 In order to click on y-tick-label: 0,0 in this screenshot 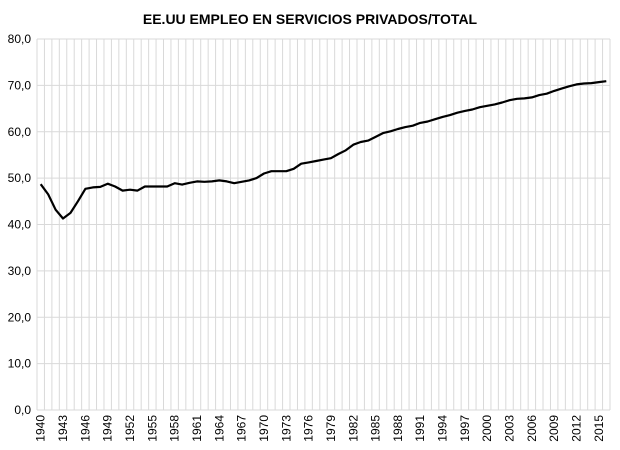, I will do `click(22, 410)`.